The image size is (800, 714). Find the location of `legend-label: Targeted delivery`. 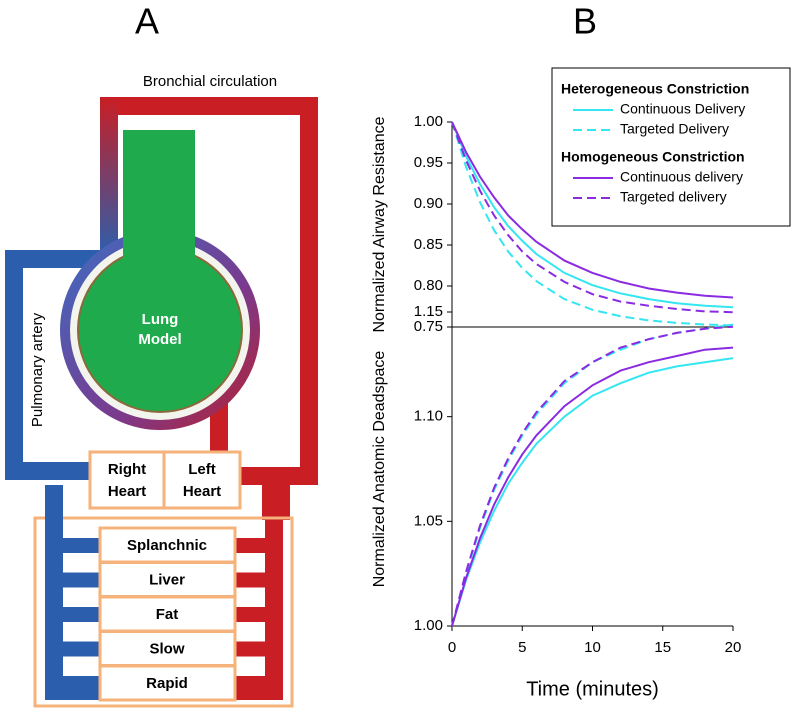

legend-label: Targeted delivery is located at coordinates (673, 197).